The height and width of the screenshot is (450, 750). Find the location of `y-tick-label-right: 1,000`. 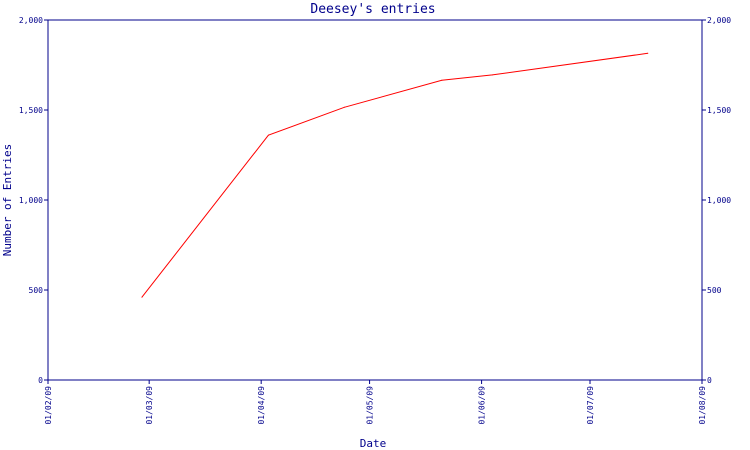

y-tick-label-right: 1,000 is located at coordinates (719, 200).